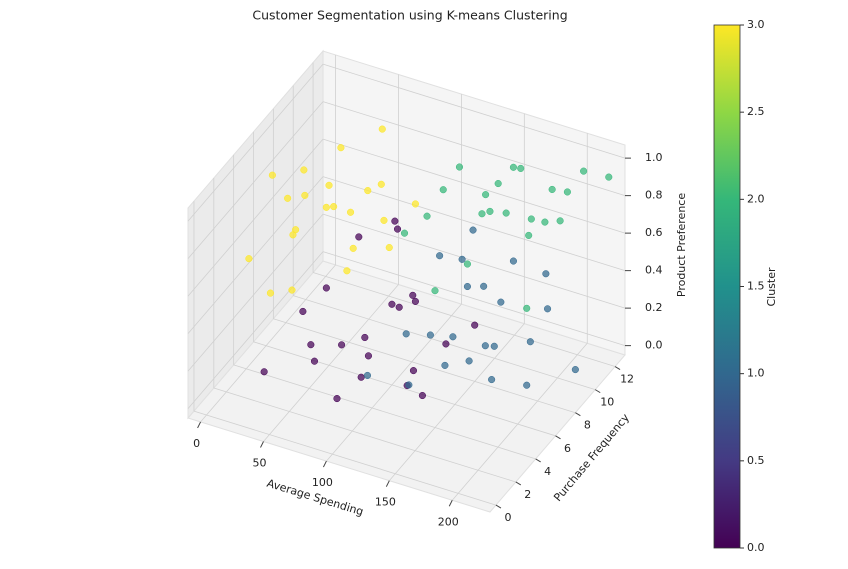  Describe the element at coordinates (756, 547) in the screenshot. I see `colorbar-tick-label: 0.0` at that location.